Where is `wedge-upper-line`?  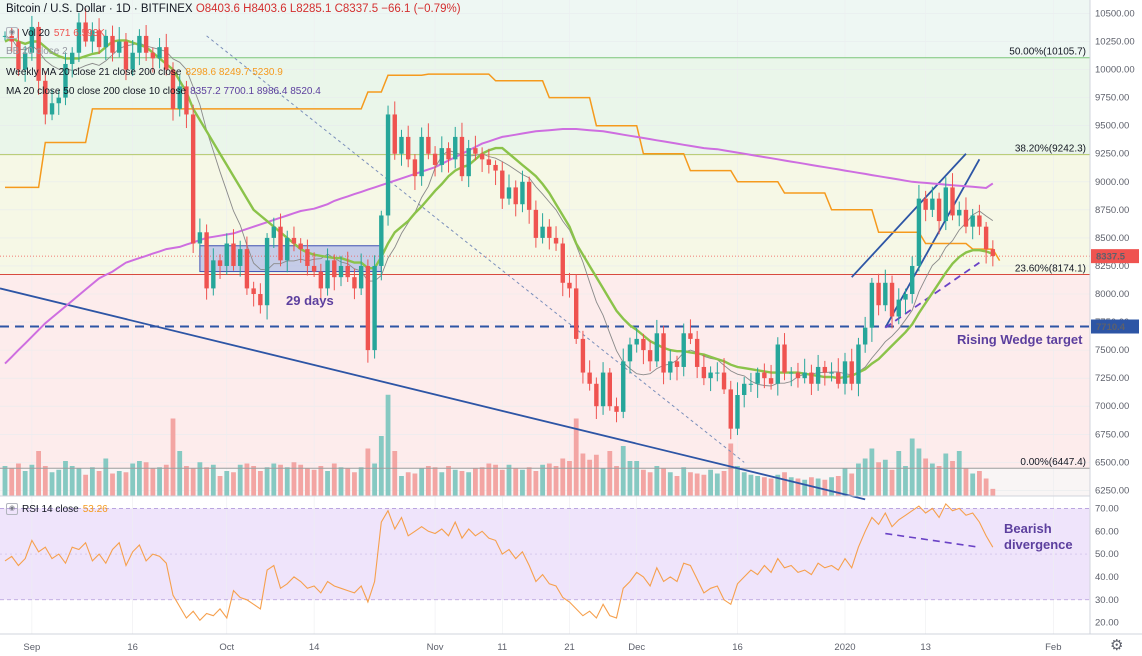 wedge-upper-line is located at coordinates (909, 215).